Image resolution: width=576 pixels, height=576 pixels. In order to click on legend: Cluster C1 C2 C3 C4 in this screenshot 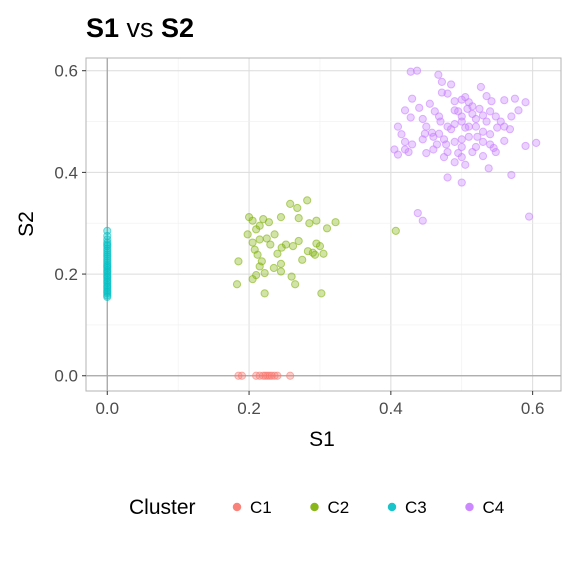, I will do `click(316, 507)`.